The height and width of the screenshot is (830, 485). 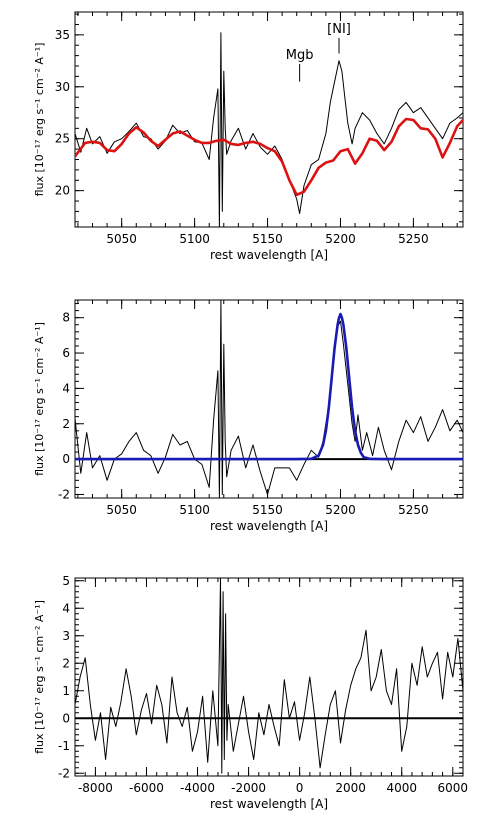 What do you see at coordinates (248, 788) in the screenshot?
I see `x-tick-label: -2000` at bounding box center [248, 788].